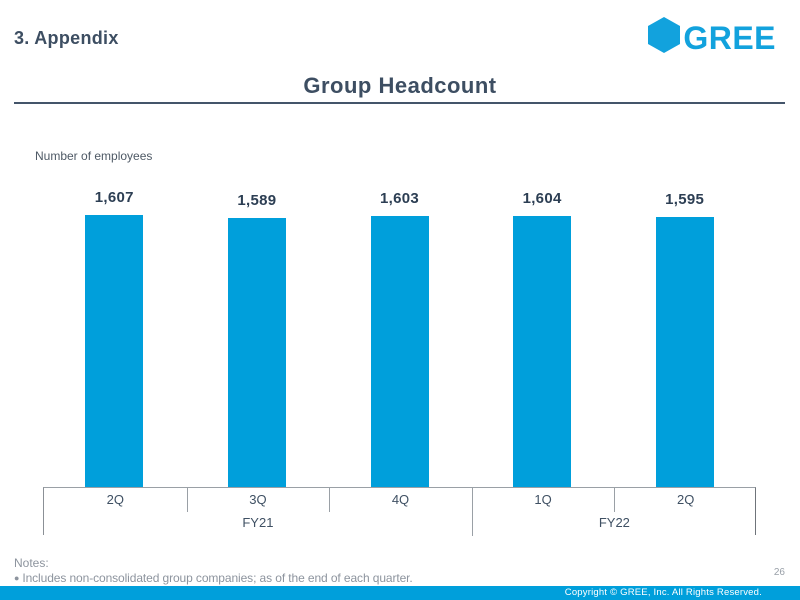 The height and width of the screenshot is (600, 800). Describe the element at coordinates (66, 38) in the screenshot. I see `section-title: 3. Appendix` at that location.